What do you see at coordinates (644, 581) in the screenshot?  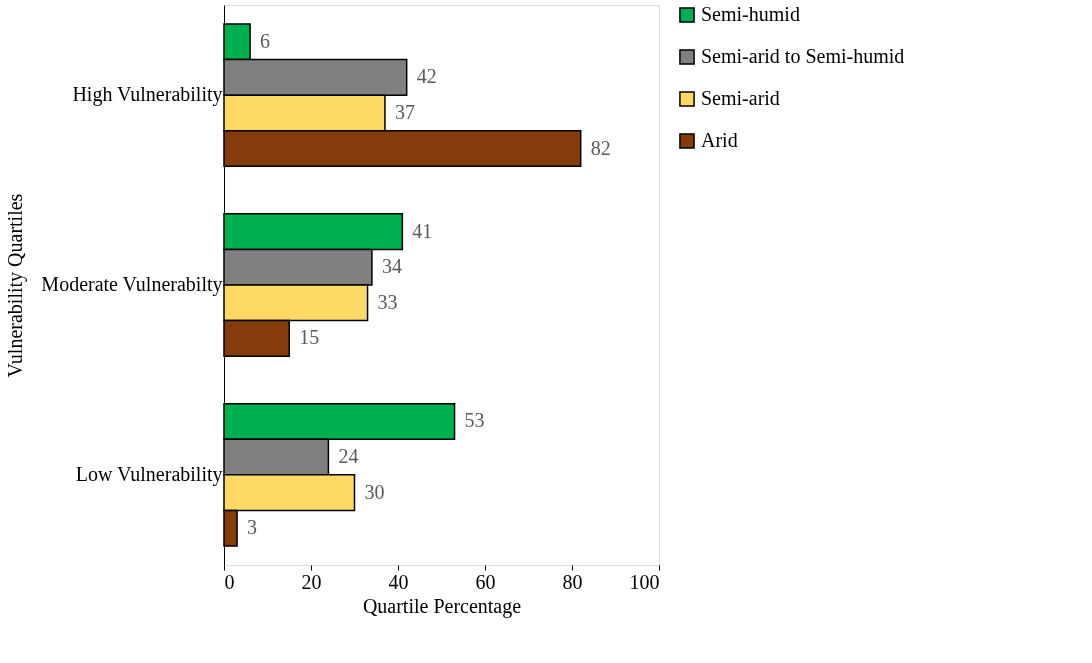 I see `x-tick-label: 100` at bounding box center [644, 581].